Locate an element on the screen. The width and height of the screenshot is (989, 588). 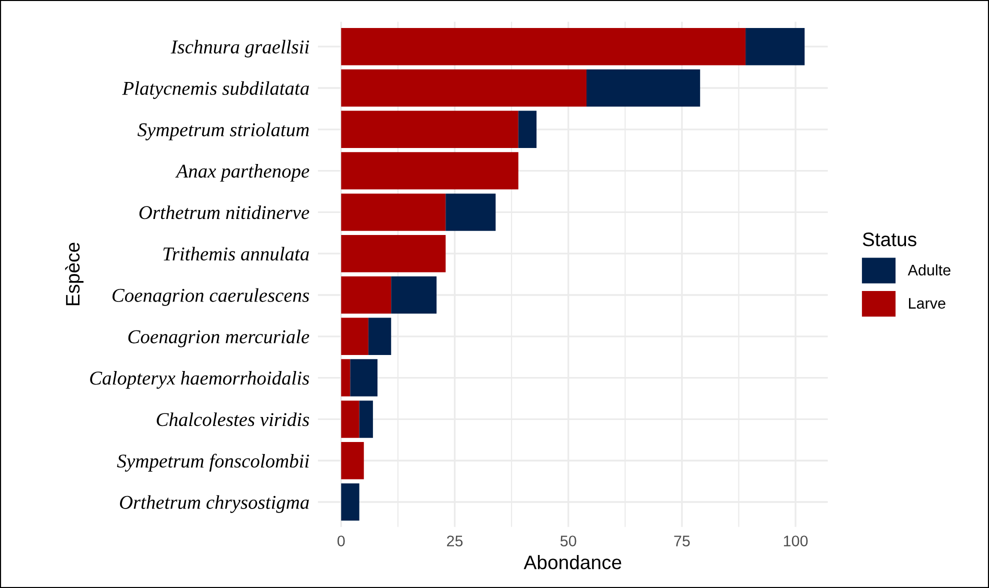
legend-label: Adulte is located at coordinates (929, 270).